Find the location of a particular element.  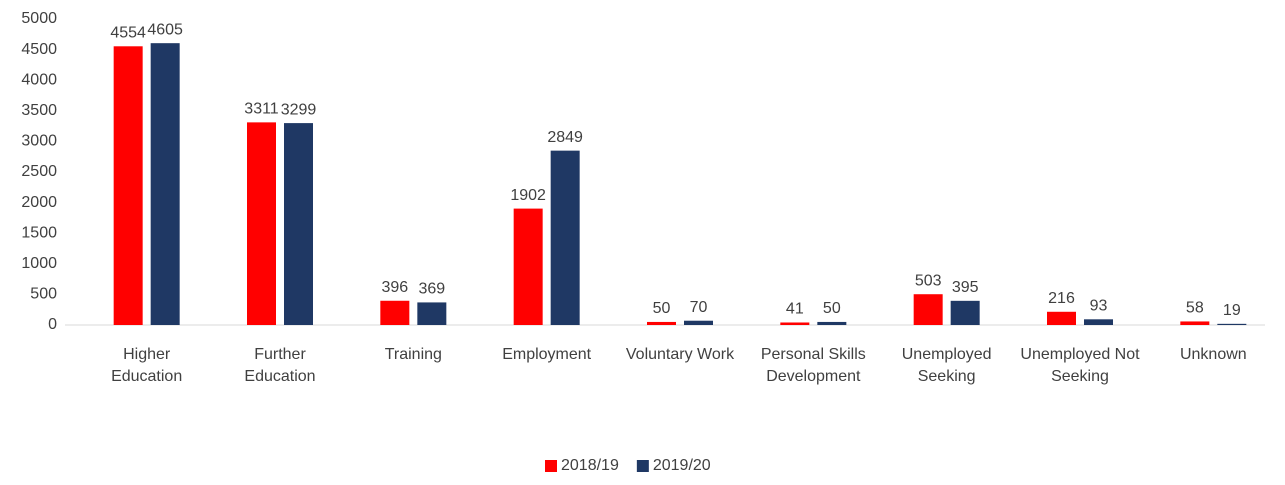

y-tick-label: 1000 is located at coordinates (39, 263).